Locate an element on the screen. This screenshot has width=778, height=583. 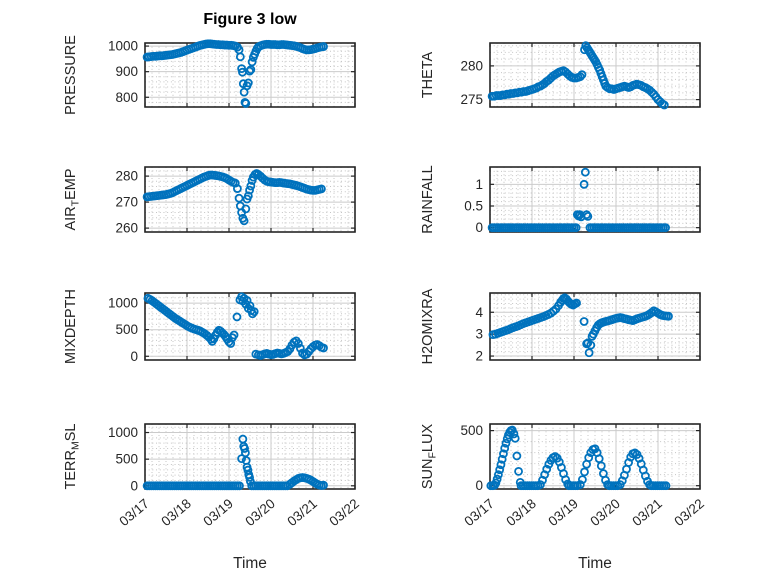
terr-msl-ylabel: TERRMSL is located at coordinates (72, 457).